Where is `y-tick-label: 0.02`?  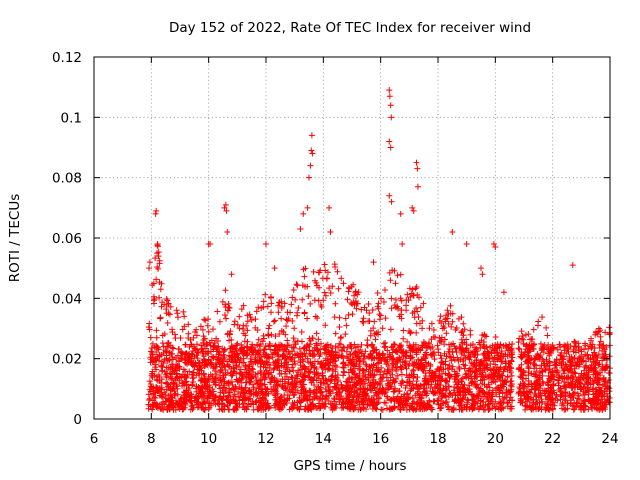 y-tick-label: 0.02 is located at coordinates (67, 360).